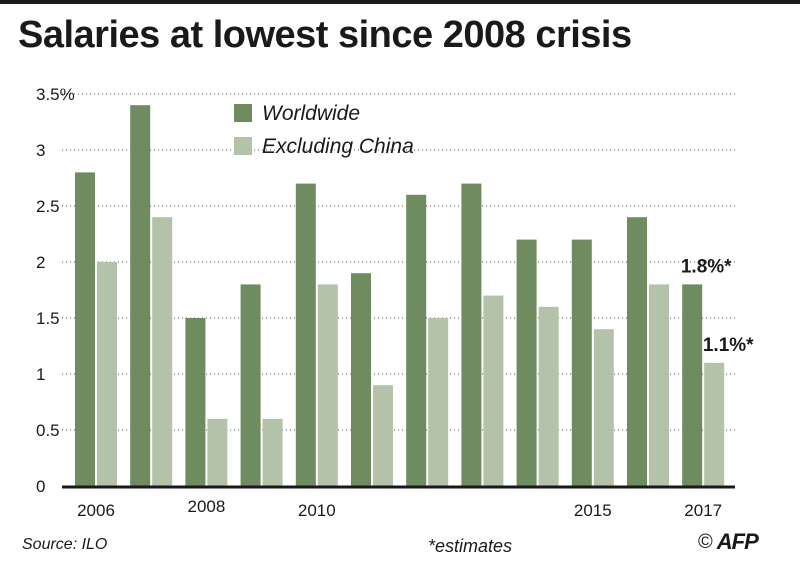 The image size is (800, 570). Describe the element at coordinates (593, 510) in the screenshot. I see `x-tick-label: 2015` at that location.